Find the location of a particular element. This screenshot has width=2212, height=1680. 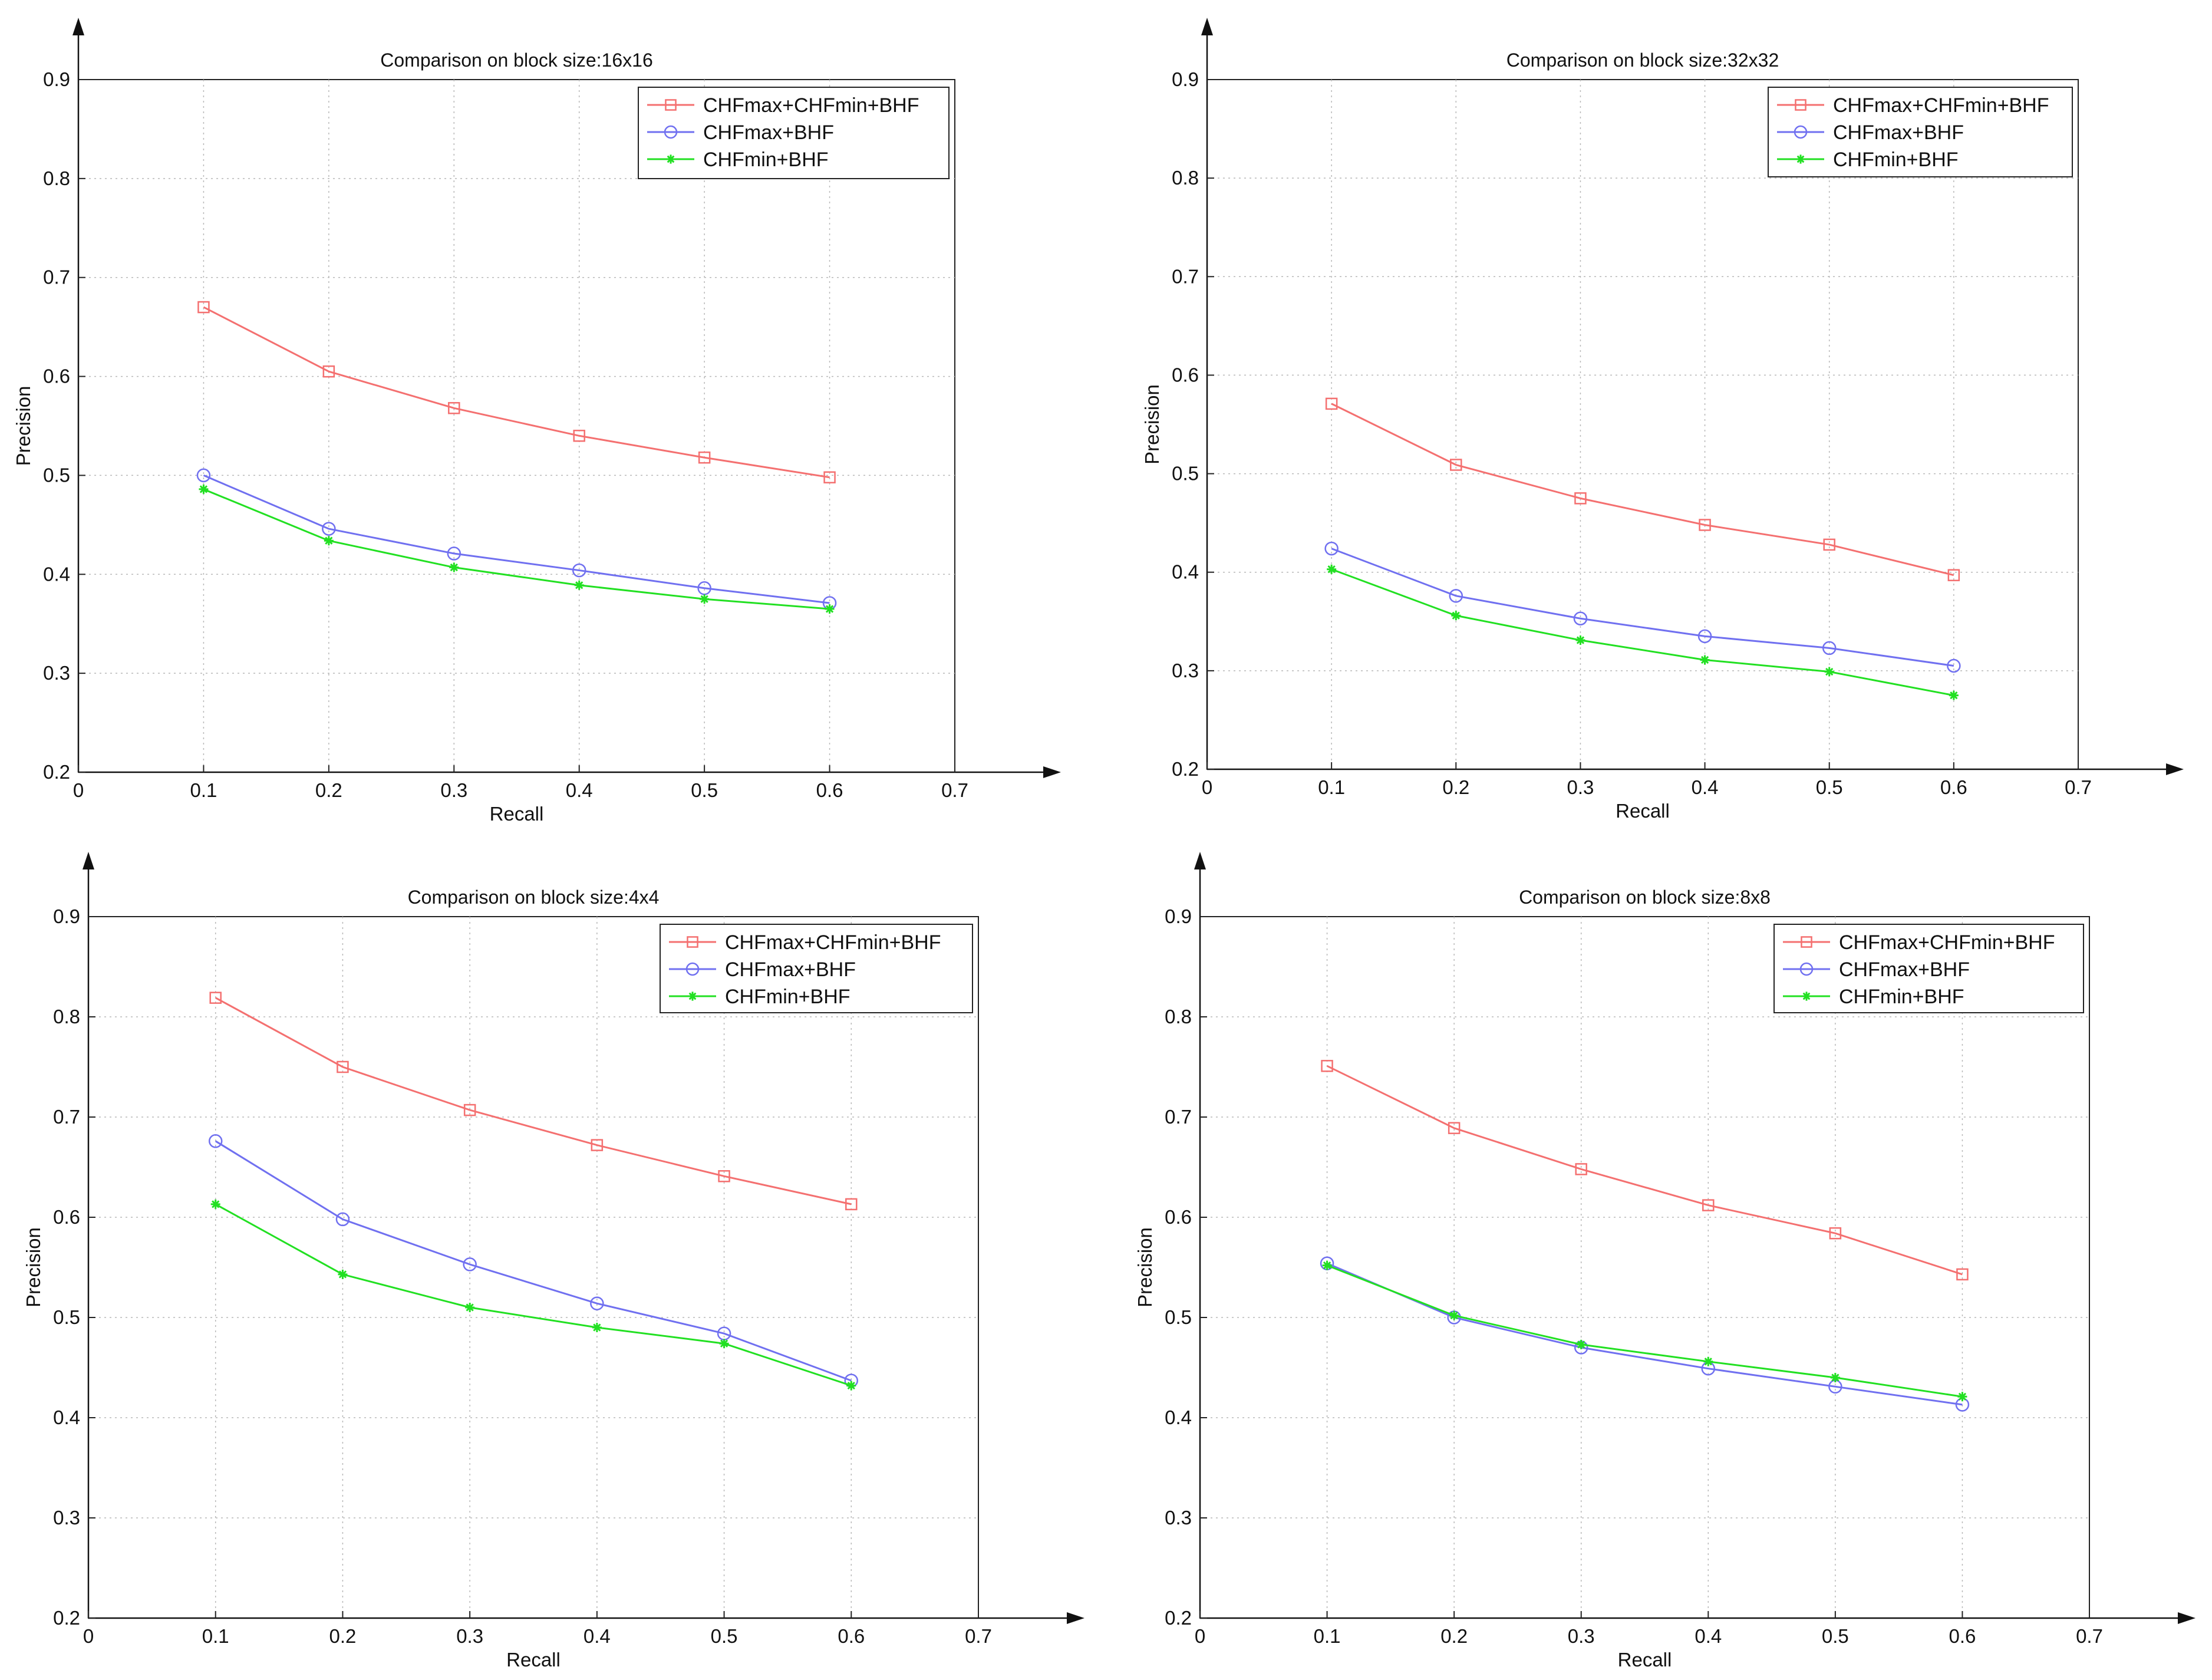

chart-title: Comparison on block size:16x16 is located at coordinates (516, 60).